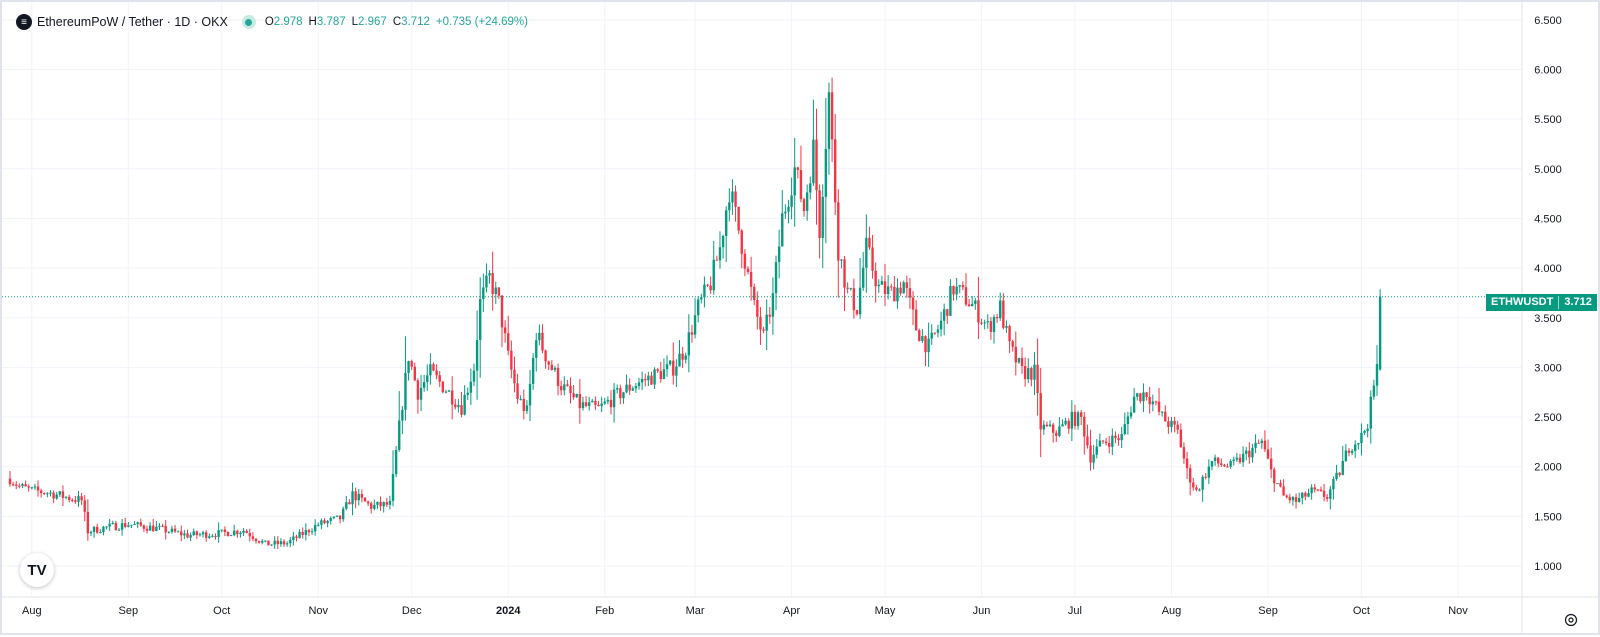 The height and width of the screenshot is (637, 1600). I want to click on x-tick-label: Jun, so click(982, 611).